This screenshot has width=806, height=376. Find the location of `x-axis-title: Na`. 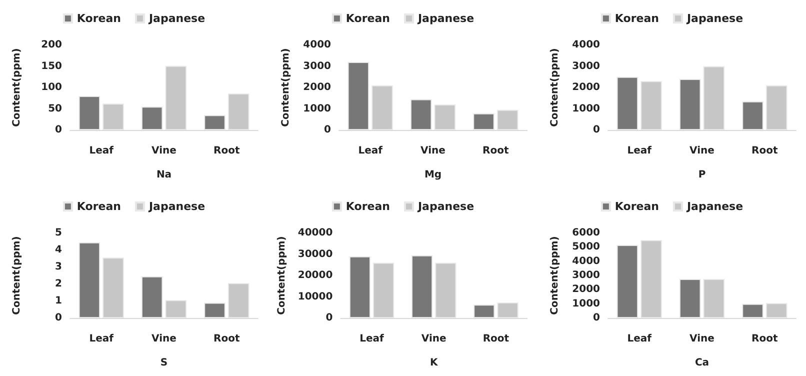

x-axis-title: Na is located at coordinates (164, 175).